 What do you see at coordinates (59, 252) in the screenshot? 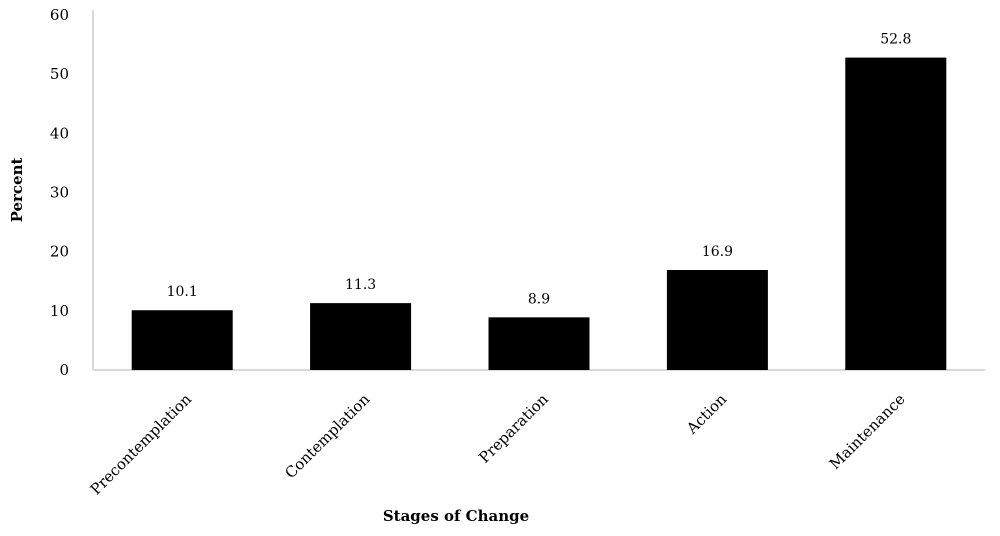
I see `y-tick-label: 20` at bounding box center [59, 252].